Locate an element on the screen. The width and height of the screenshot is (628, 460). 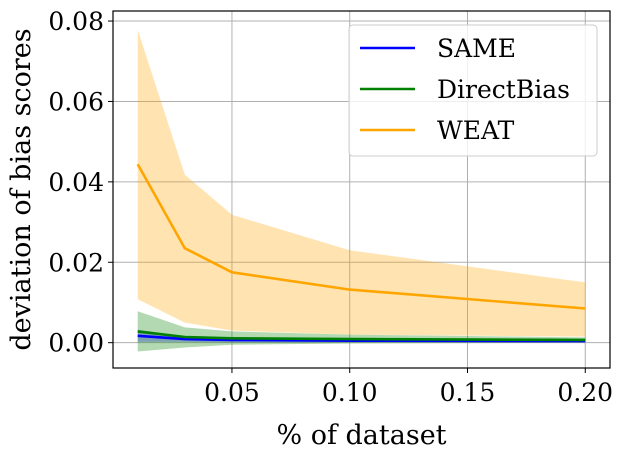
y-tick-label: 0.02 is located at coordinates (76, 262).